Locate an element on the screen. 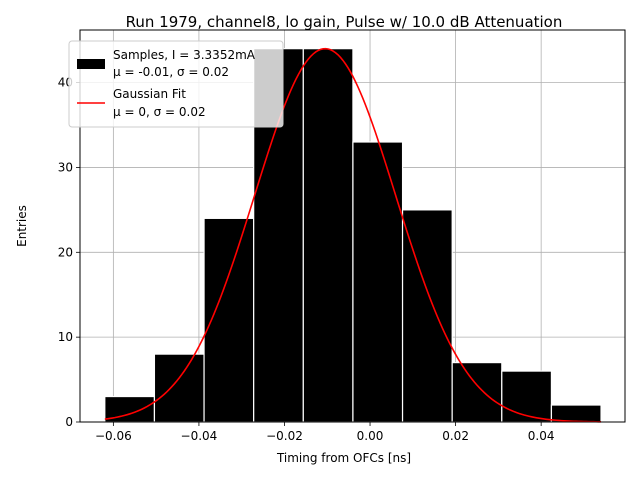 This screenshot has width=640, height=480. legend-fit-label-line2: μ = 0, σ = 0.02 is located at coordinates (159, 112).